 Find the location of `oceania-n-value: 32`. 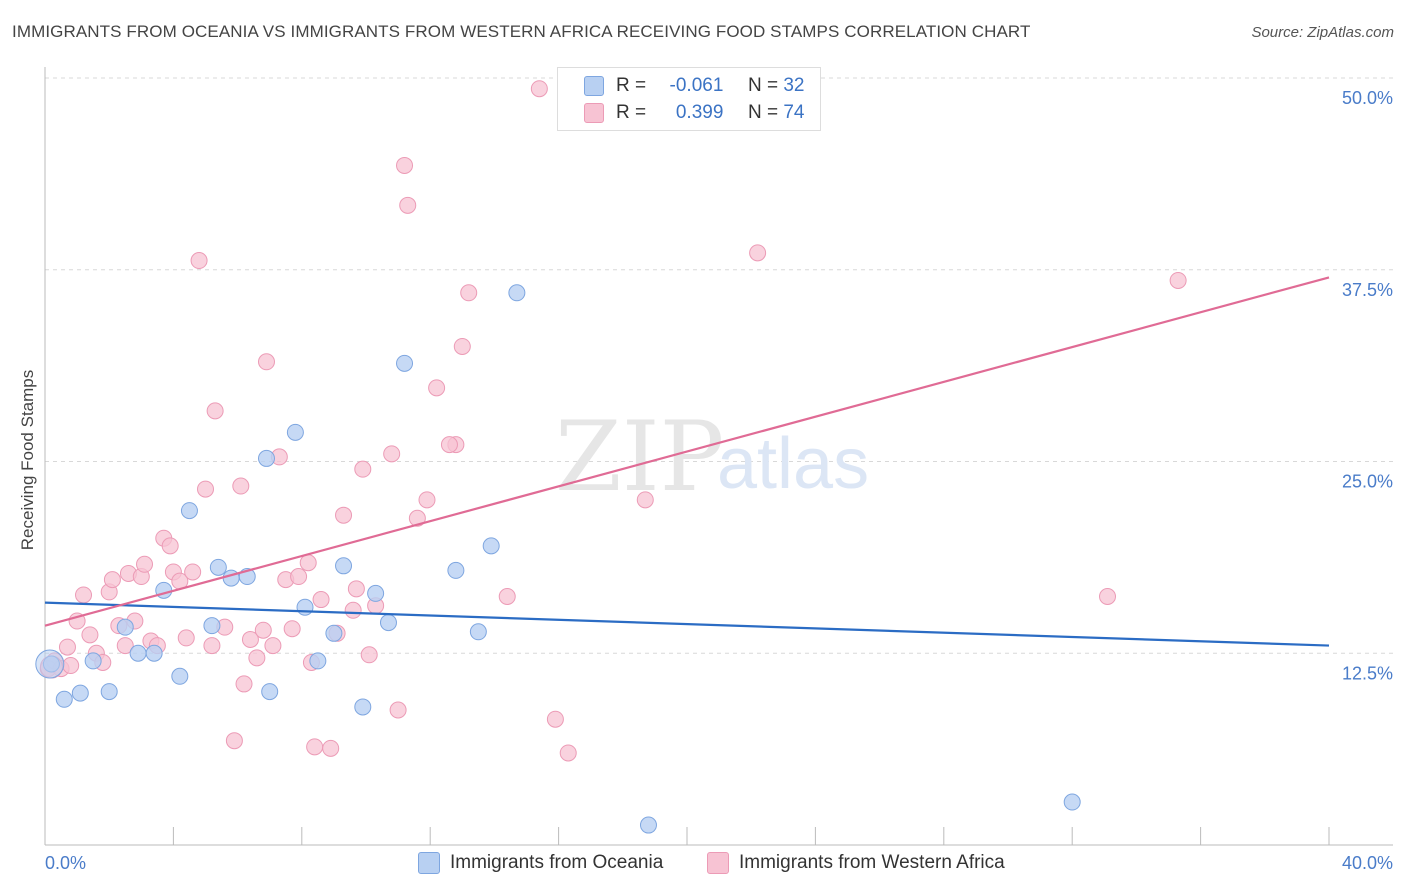

oceania-n-value: 32 is located at coordinates (794, 85).